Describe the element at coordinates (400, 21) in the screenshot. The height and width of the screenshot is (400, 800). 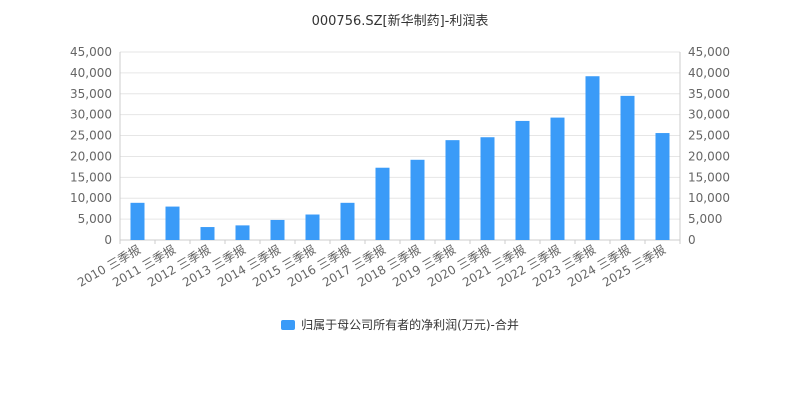
I see `chart-title: 000756.SZ[新华制药]-利润表` at that location.